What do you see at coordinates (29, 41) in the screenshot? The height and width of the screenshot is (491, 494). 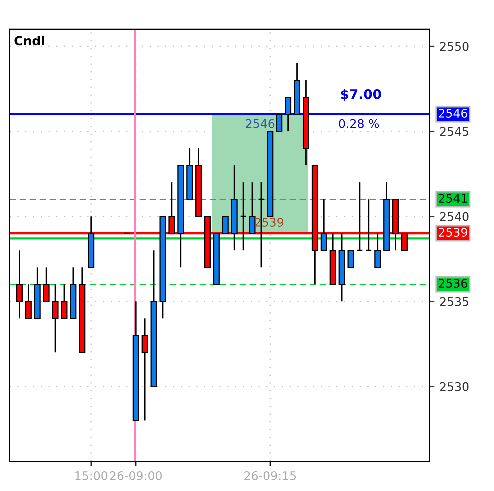 I see `annotation: Cndl` at bounding box center [29, 41].